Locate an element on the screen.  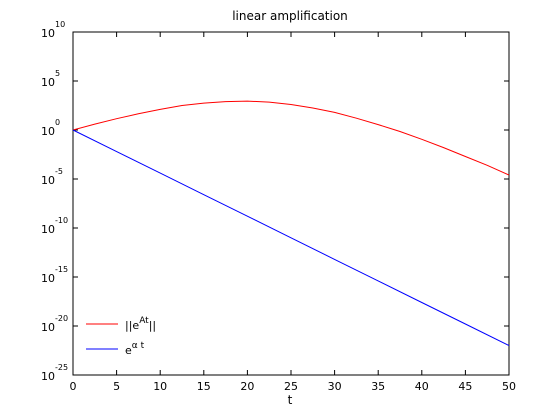
x-tick-label: 5 is located at coordinates (116, 386).